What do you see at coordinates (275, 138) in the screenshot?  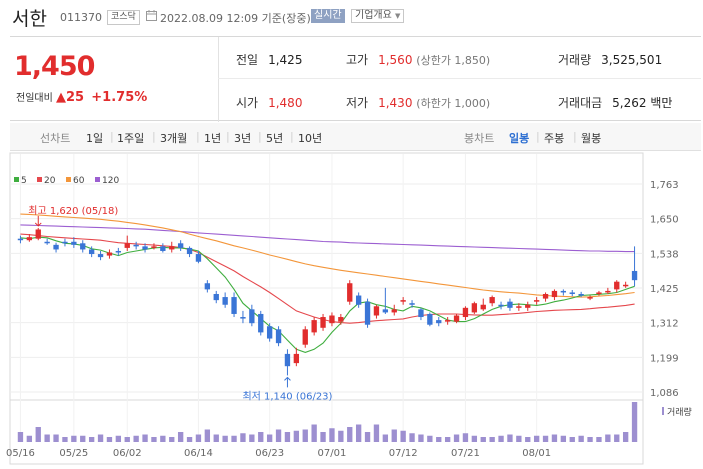 I see `period-5y: 5년` at bounding box center [275, 138].